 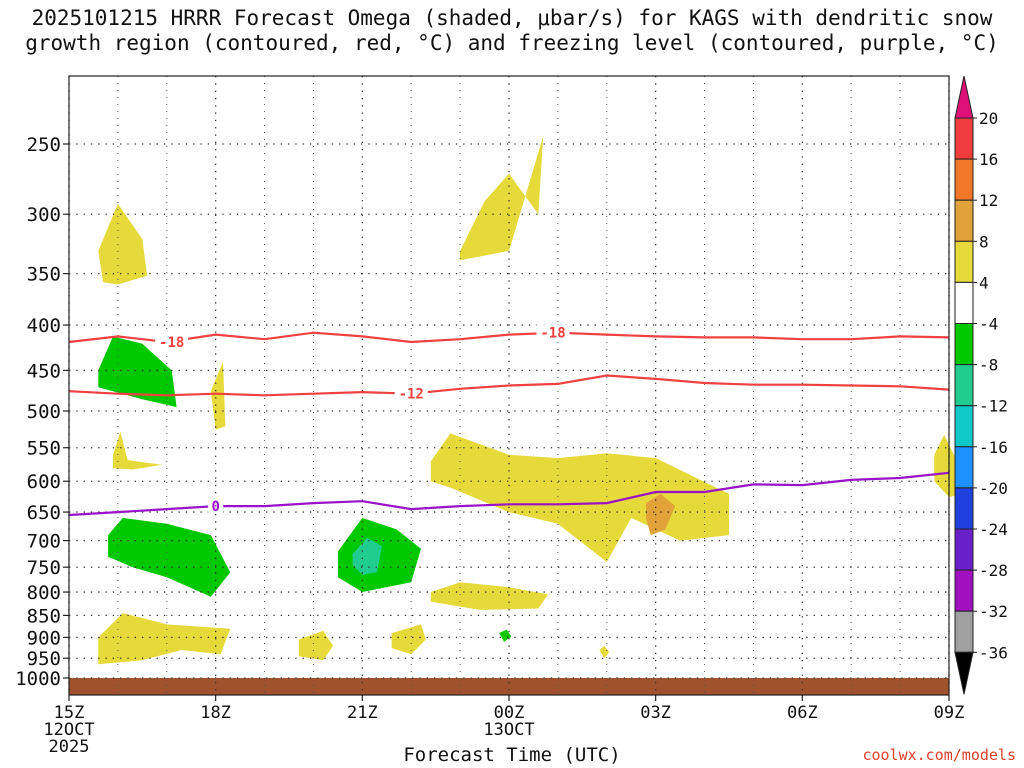 What do you see at coordinates (69, 713) in the screenshot?
I see `x-tick-label-0-0: 15Z` at bounding box center [69, 713].